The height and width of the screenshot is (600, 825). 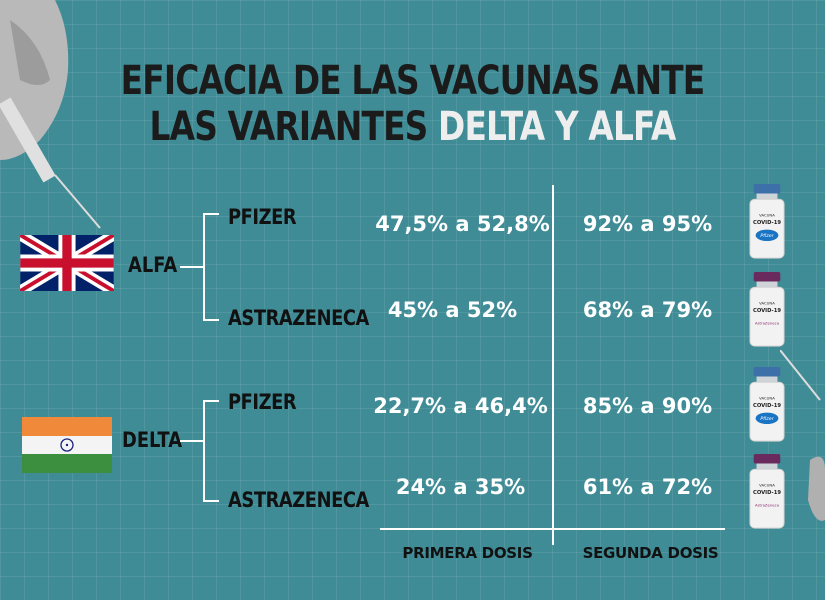 What do you see at coordinates (152, 440) in the screenshot?
I see `variant-label-delta: DELTA` at bounding box center [152, 440].